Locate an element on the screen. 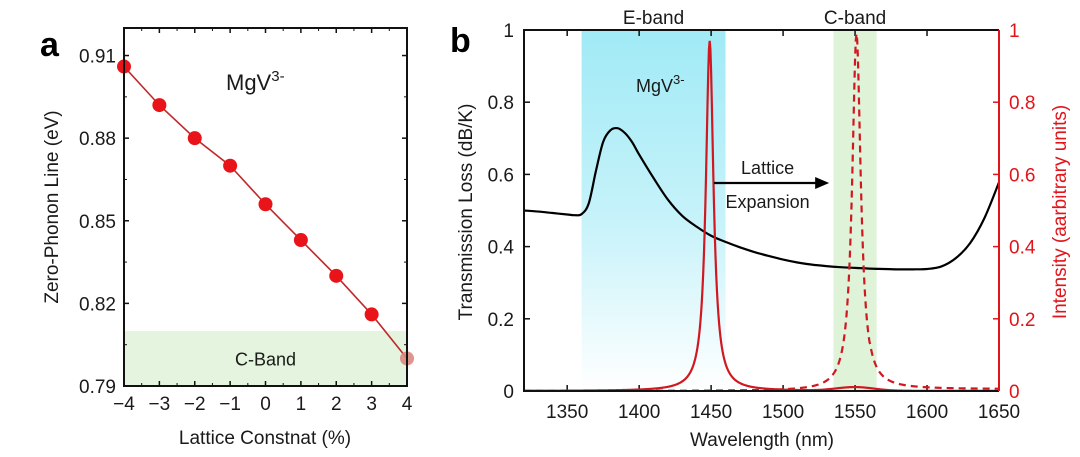  y-tick-label-b: 1 is located at coordinates (508, 31).